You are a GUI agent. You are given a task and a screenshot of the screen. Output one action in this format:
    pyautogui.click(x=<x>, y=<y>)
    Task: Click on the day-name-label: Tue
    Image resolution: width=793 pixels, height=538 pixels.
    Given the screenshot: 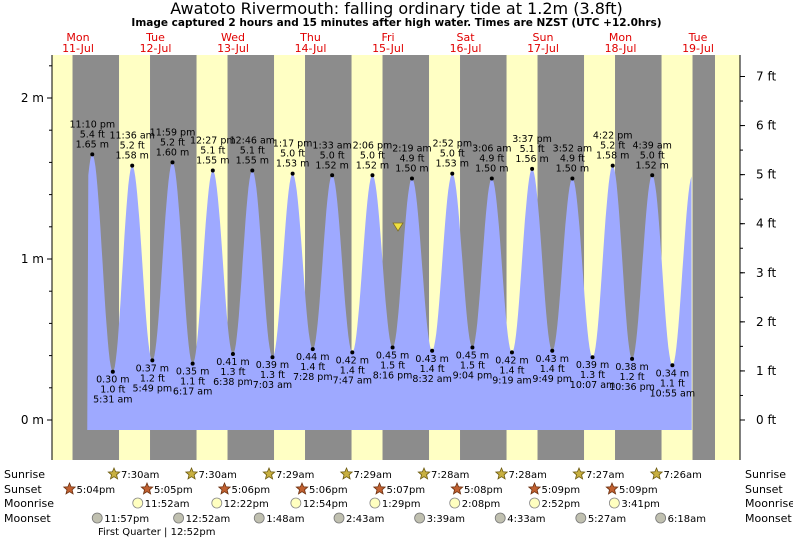 What is the action you would take?
    pyautogui.click(x=698, y=37)
    